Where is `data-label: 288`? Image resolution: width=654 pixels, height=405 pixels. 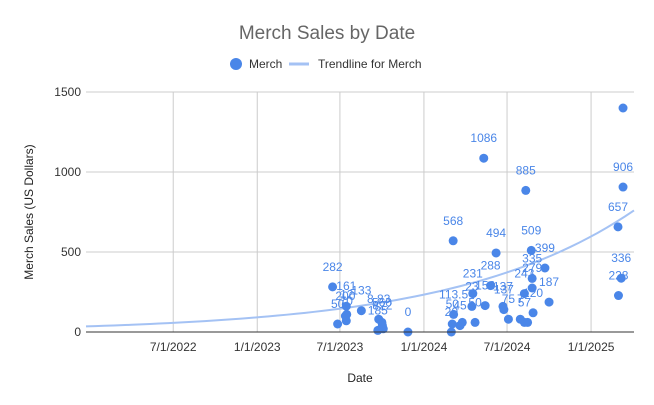 data-label: 288 is located at coordinates (491, 266).